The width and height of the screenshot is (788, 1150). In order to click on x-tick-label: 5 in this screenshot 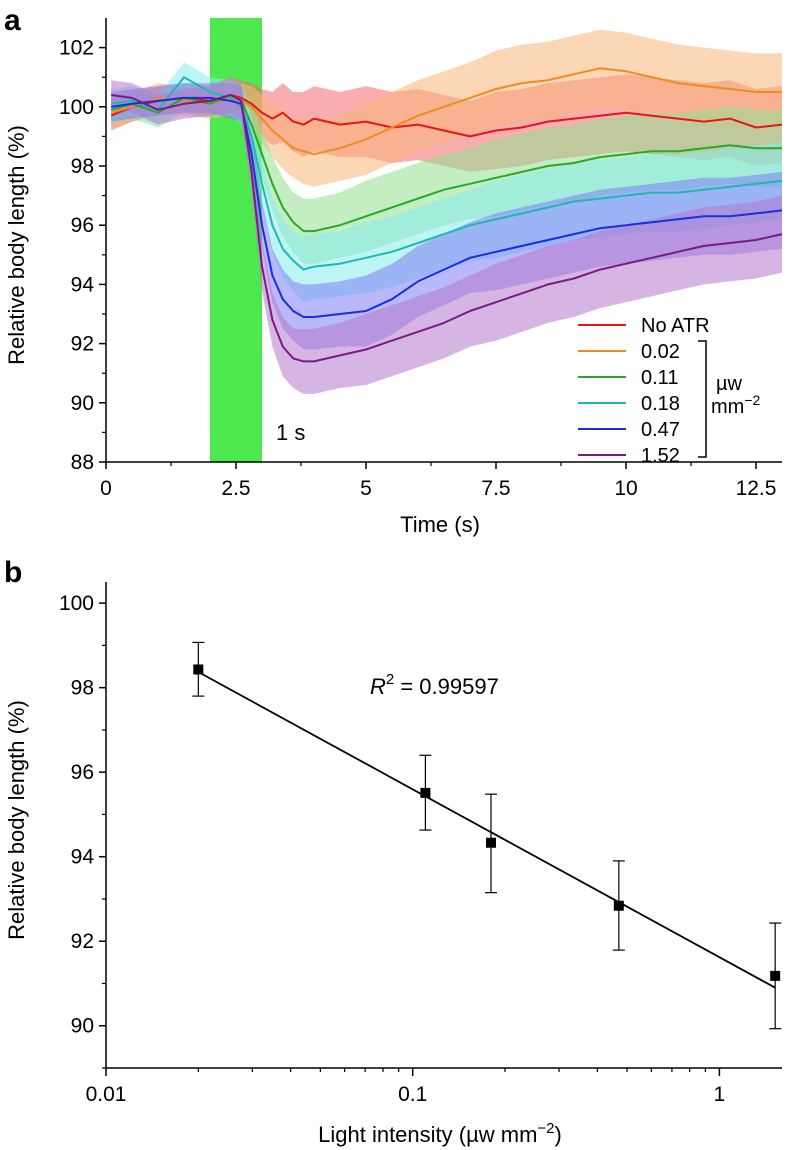, I will do `click(366, 488)`.